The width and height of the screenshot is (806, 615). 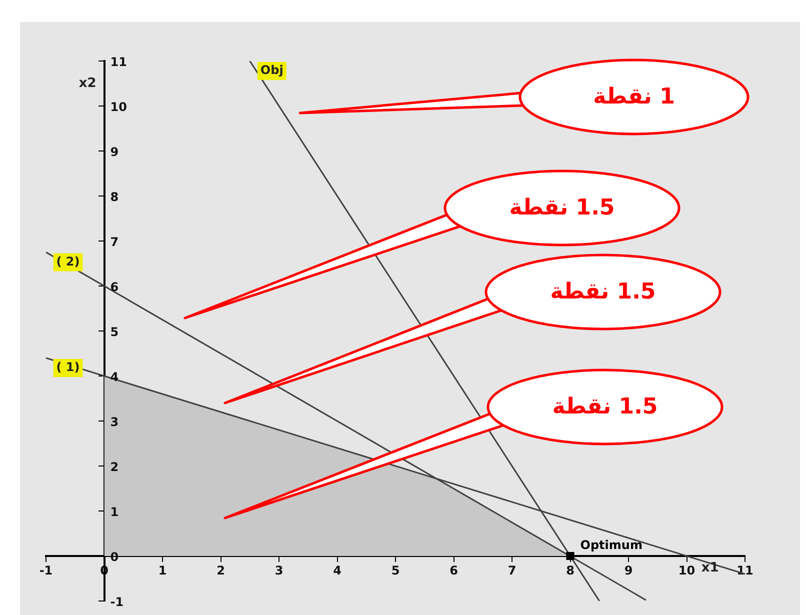 What do you see at coordinates (87, 83) in the screenshot?
I see `y-axis-title: x2` at bounding box center [87, 83].